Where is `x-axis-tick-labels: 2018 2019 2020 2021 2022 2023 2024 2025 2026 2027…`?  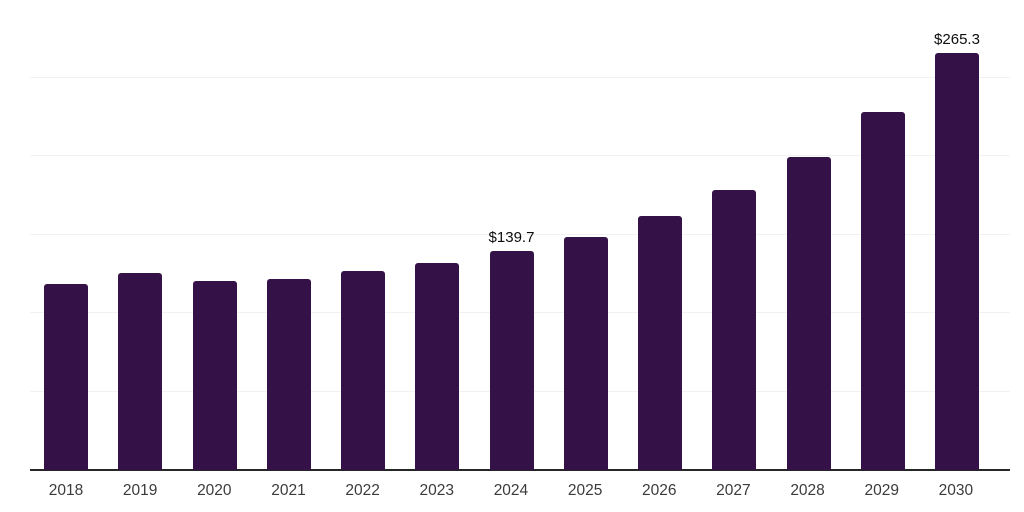 x-axis-tick-labels: 2018 2019 2020 2021 2022 2023 2024 2025 2026 2027… is located at coordinates (511, 491).